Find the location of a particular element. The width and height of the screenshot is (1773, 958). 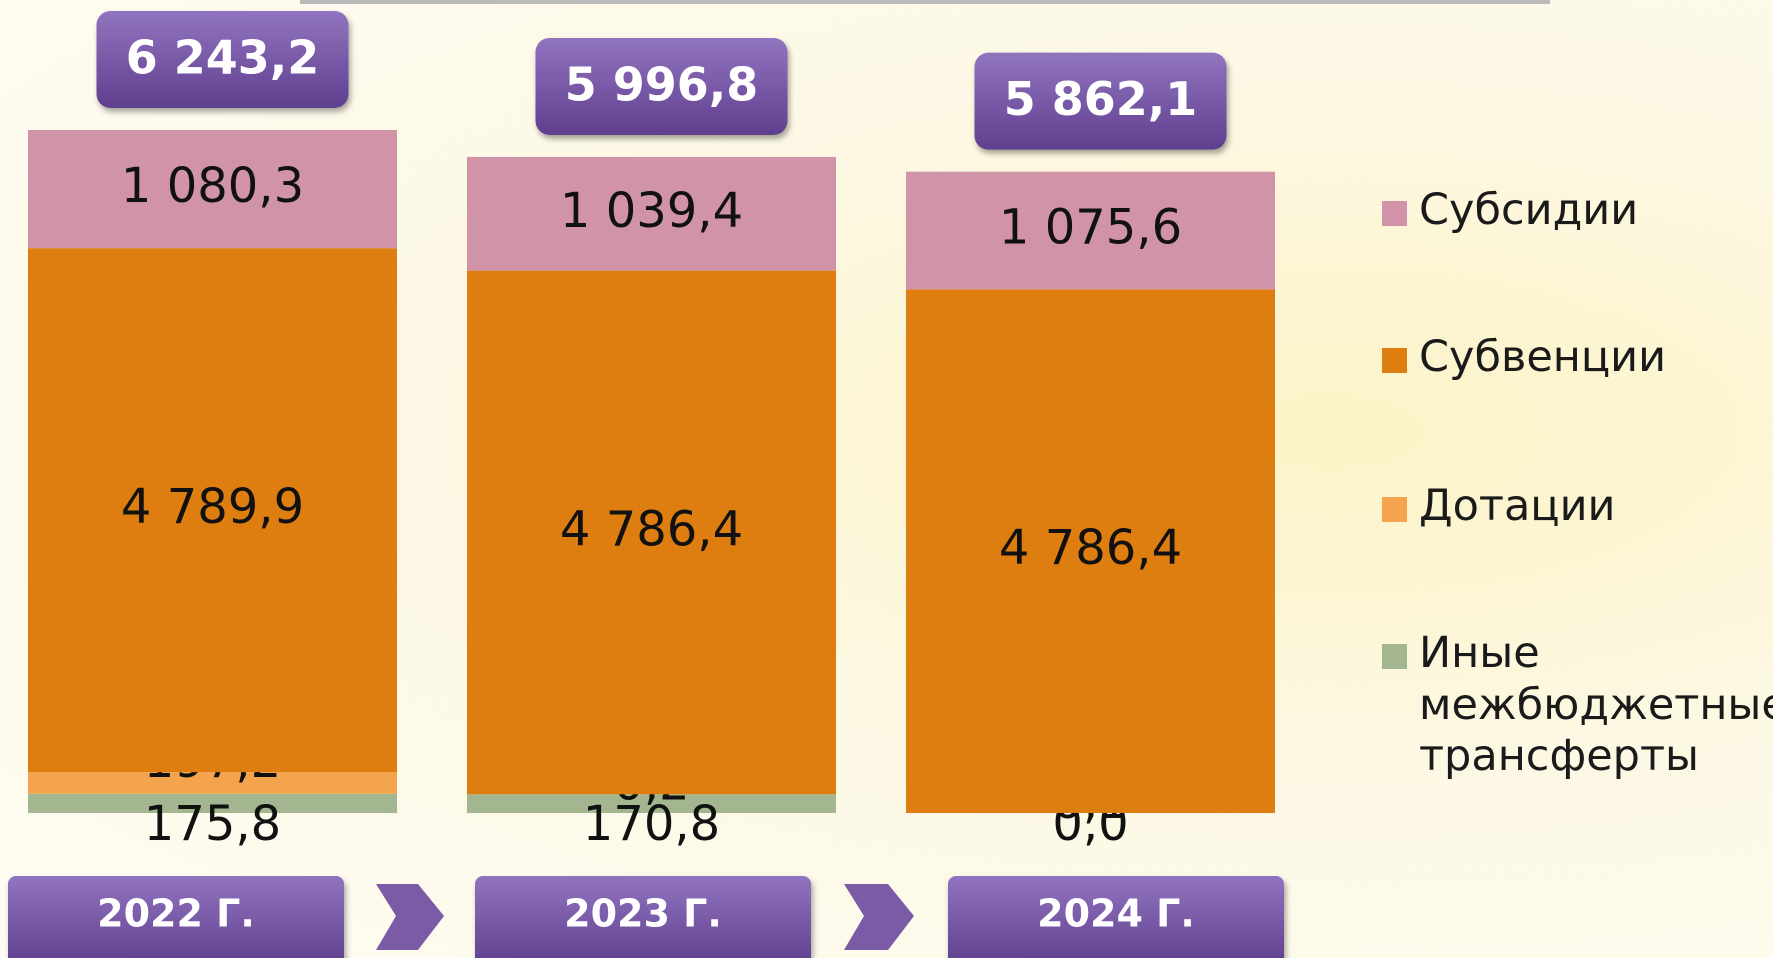

data-label: 1 075,6 is located at coordinates (1090, 228).